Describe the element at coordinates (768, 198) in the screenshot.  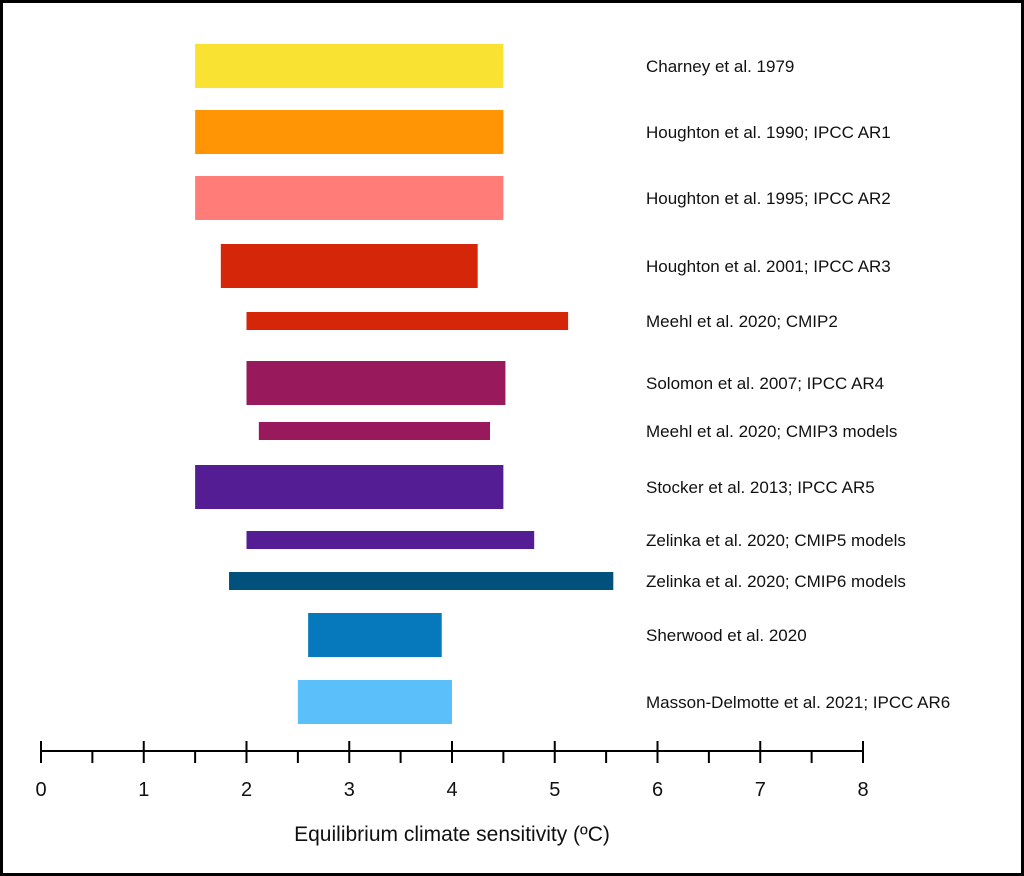
I see `study-label: Houghton et al. 1995; IPCC AR2` at that location.